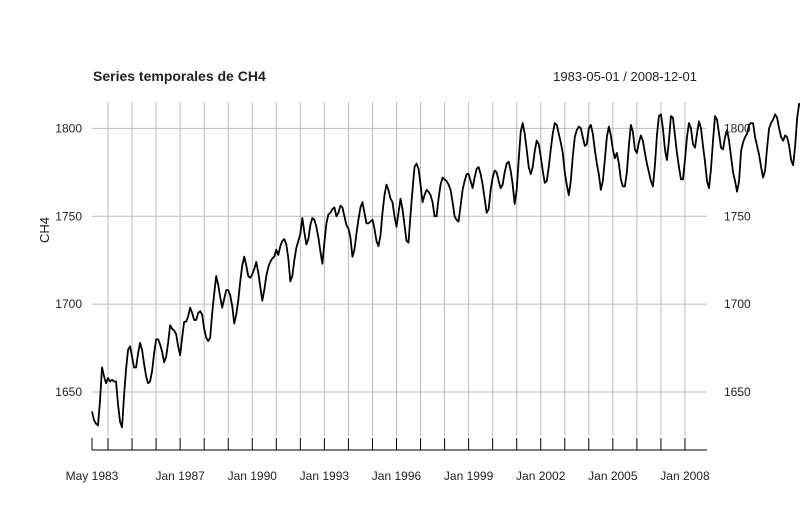 The width and height of the screenshot is (800, 530). Describe the element at coordinates (625, 76) in the screenshot. I see `date-range-label: 1983-05-01 / 2008-12-01` at that location.